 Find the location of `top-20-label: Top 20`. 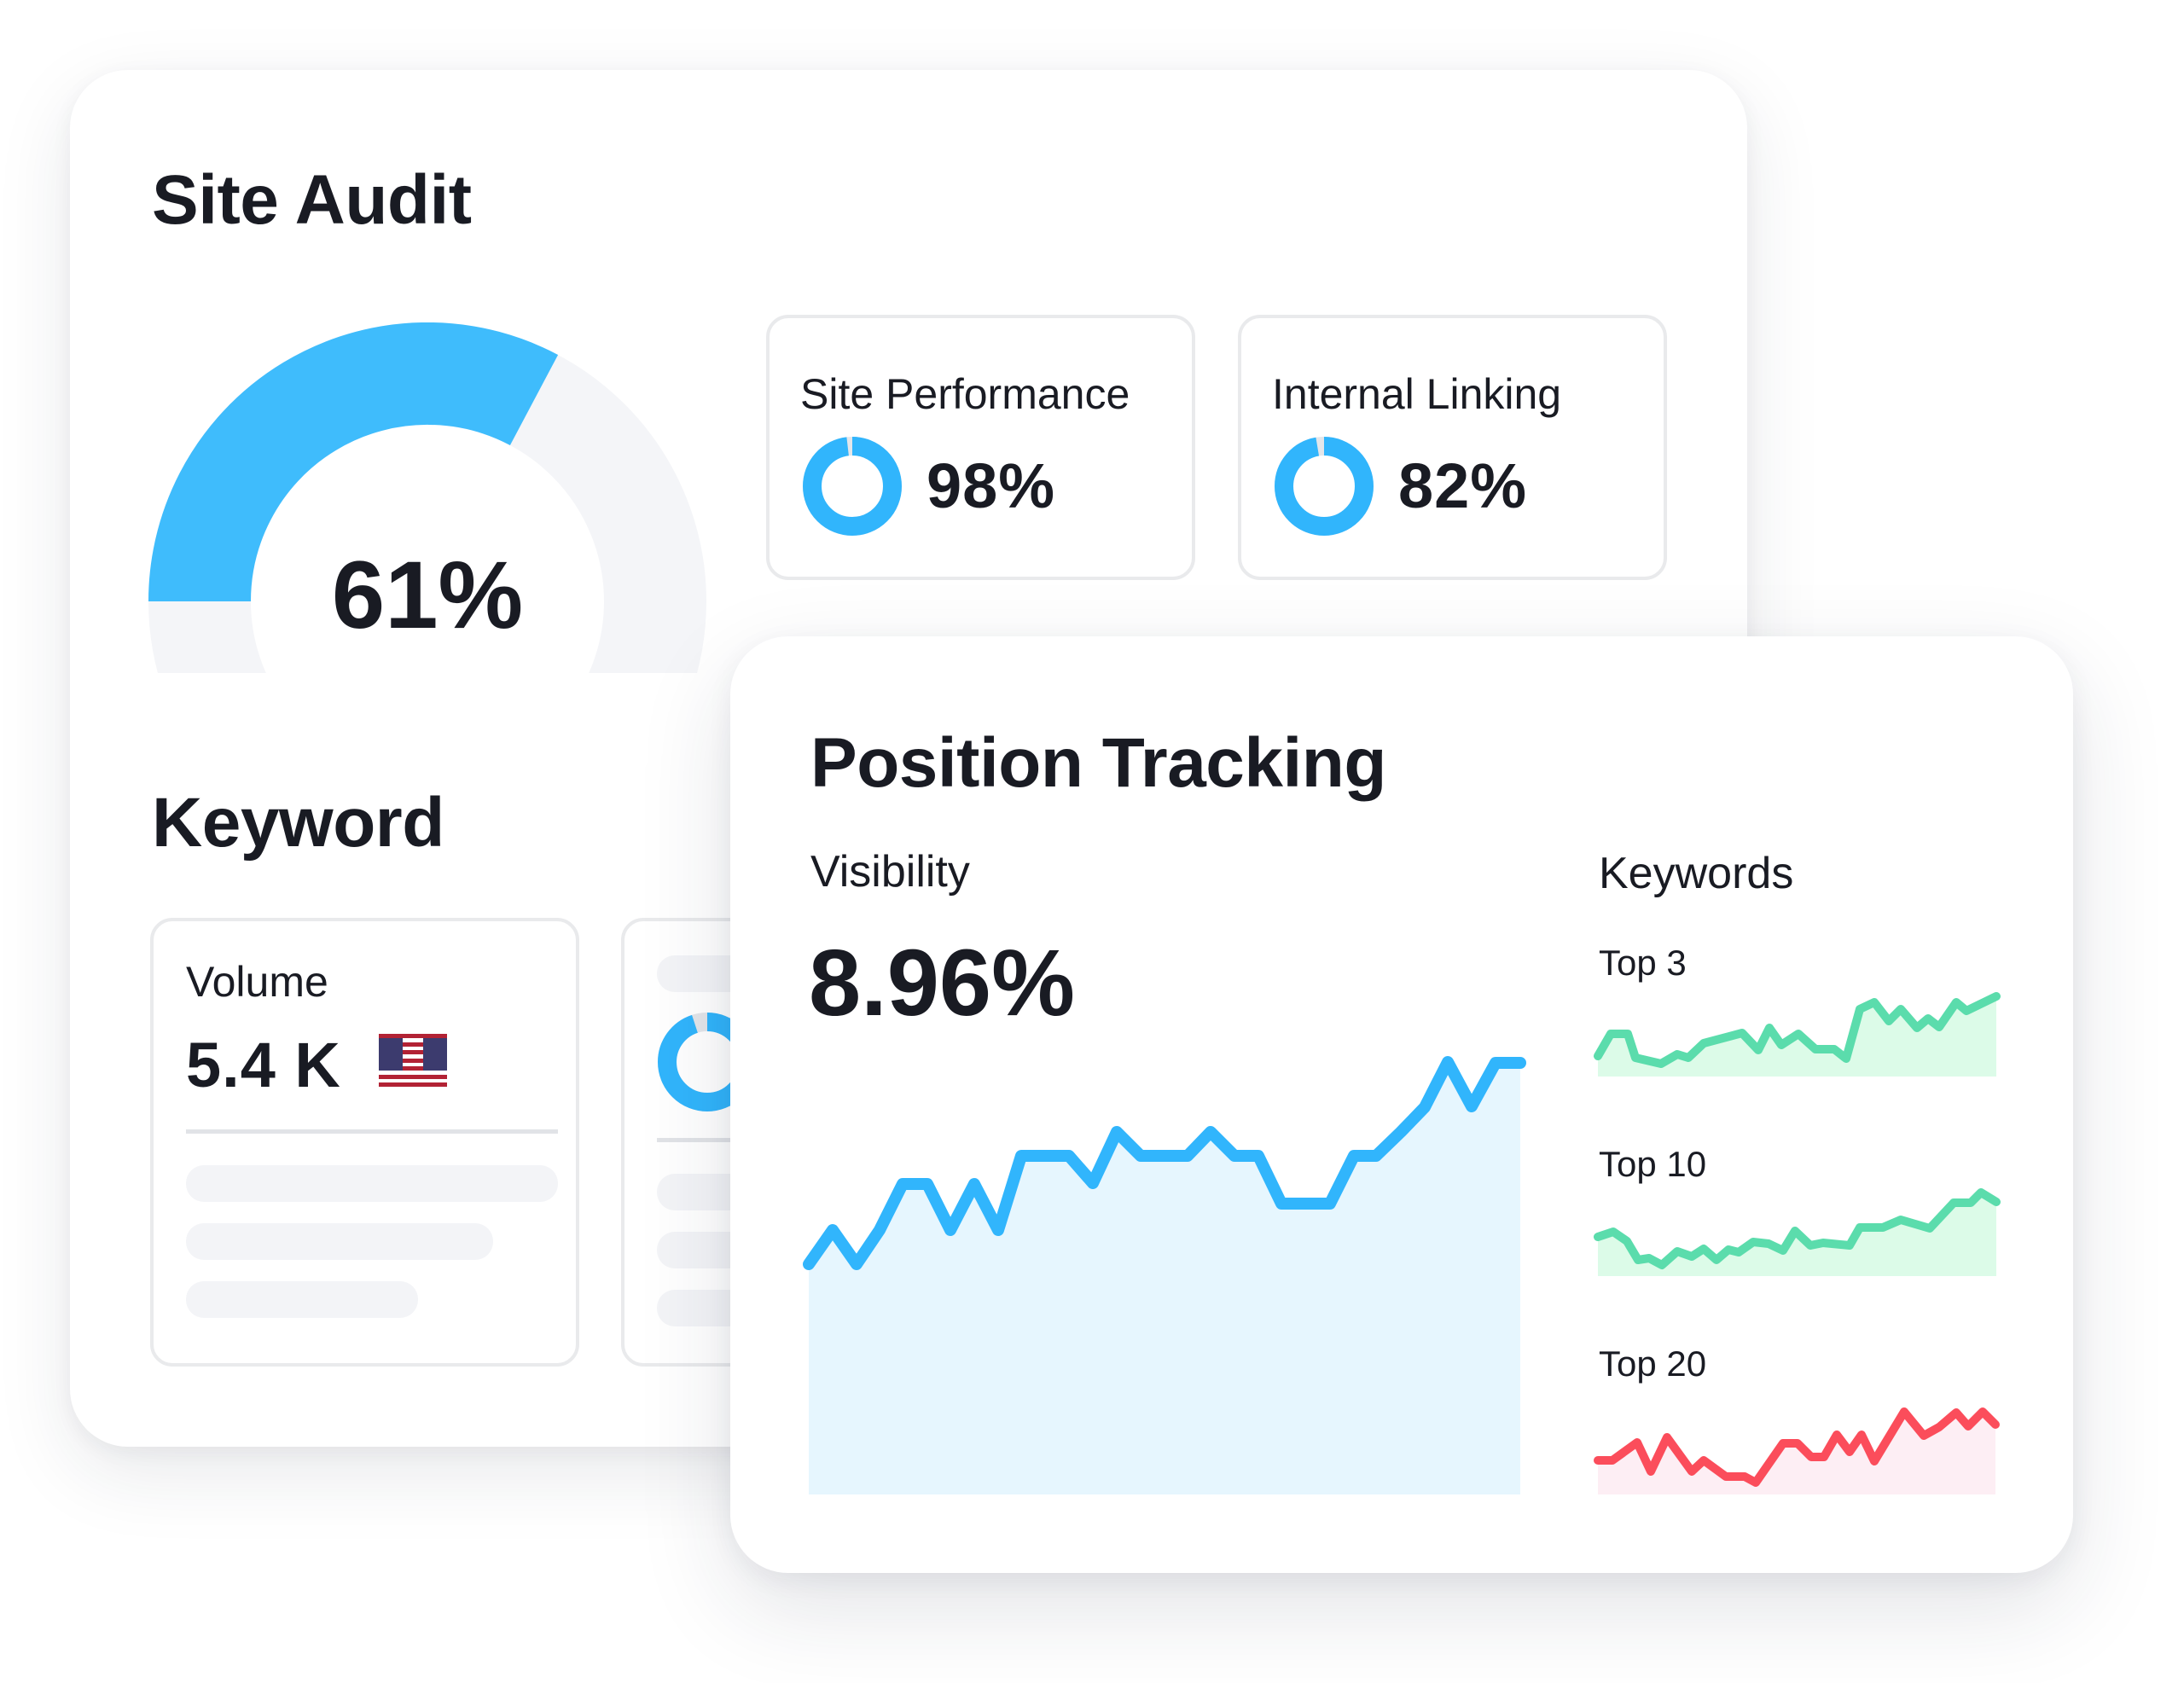

top-20-label: Top 20 is located at coordinates (1653, 1363).